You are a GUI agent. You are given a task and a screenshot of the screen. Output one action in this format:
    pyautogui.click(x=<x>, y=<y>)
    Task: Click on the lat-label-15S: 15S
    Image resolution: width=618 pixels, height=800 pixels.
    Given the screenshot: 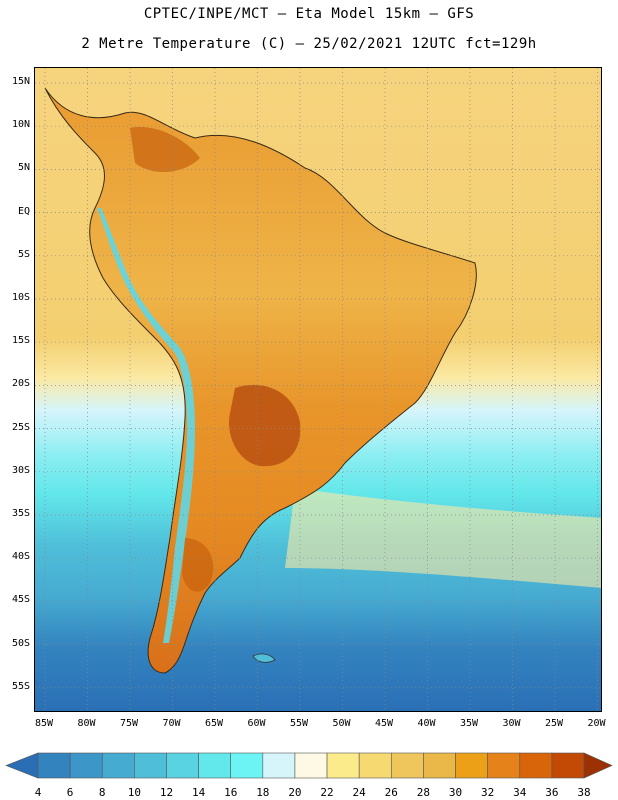 What is the action you would take?
    pyautogui.click(x=20, y=341)
    